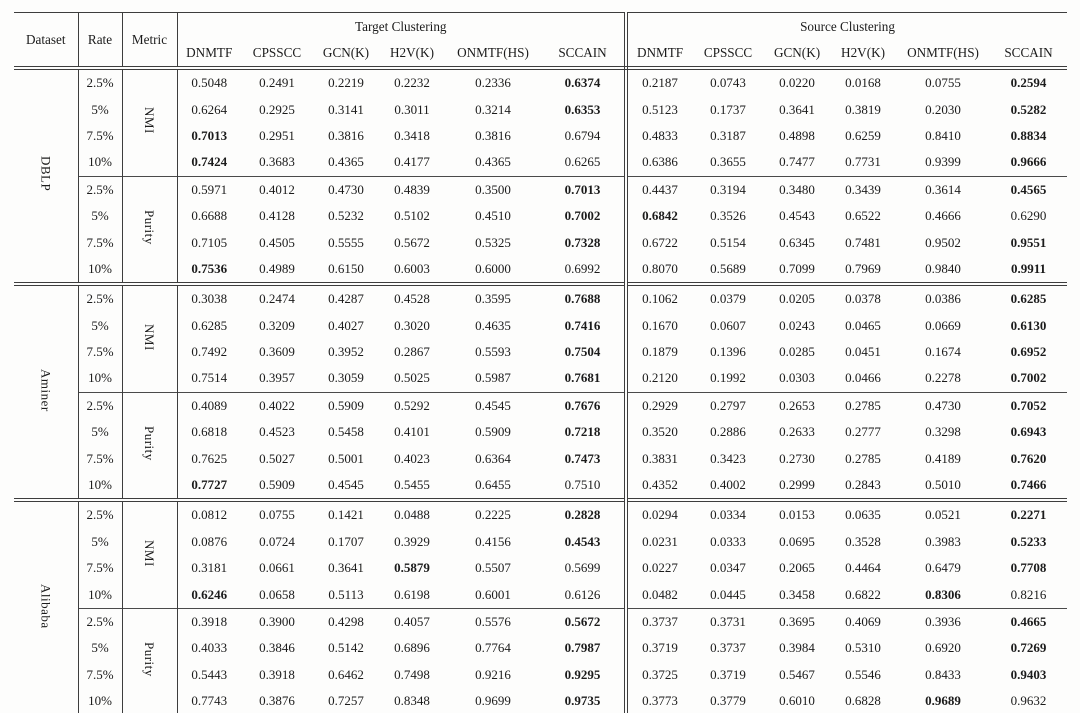  I want to click on target-cpsscc-value: 0.4022, so click(277, 405).